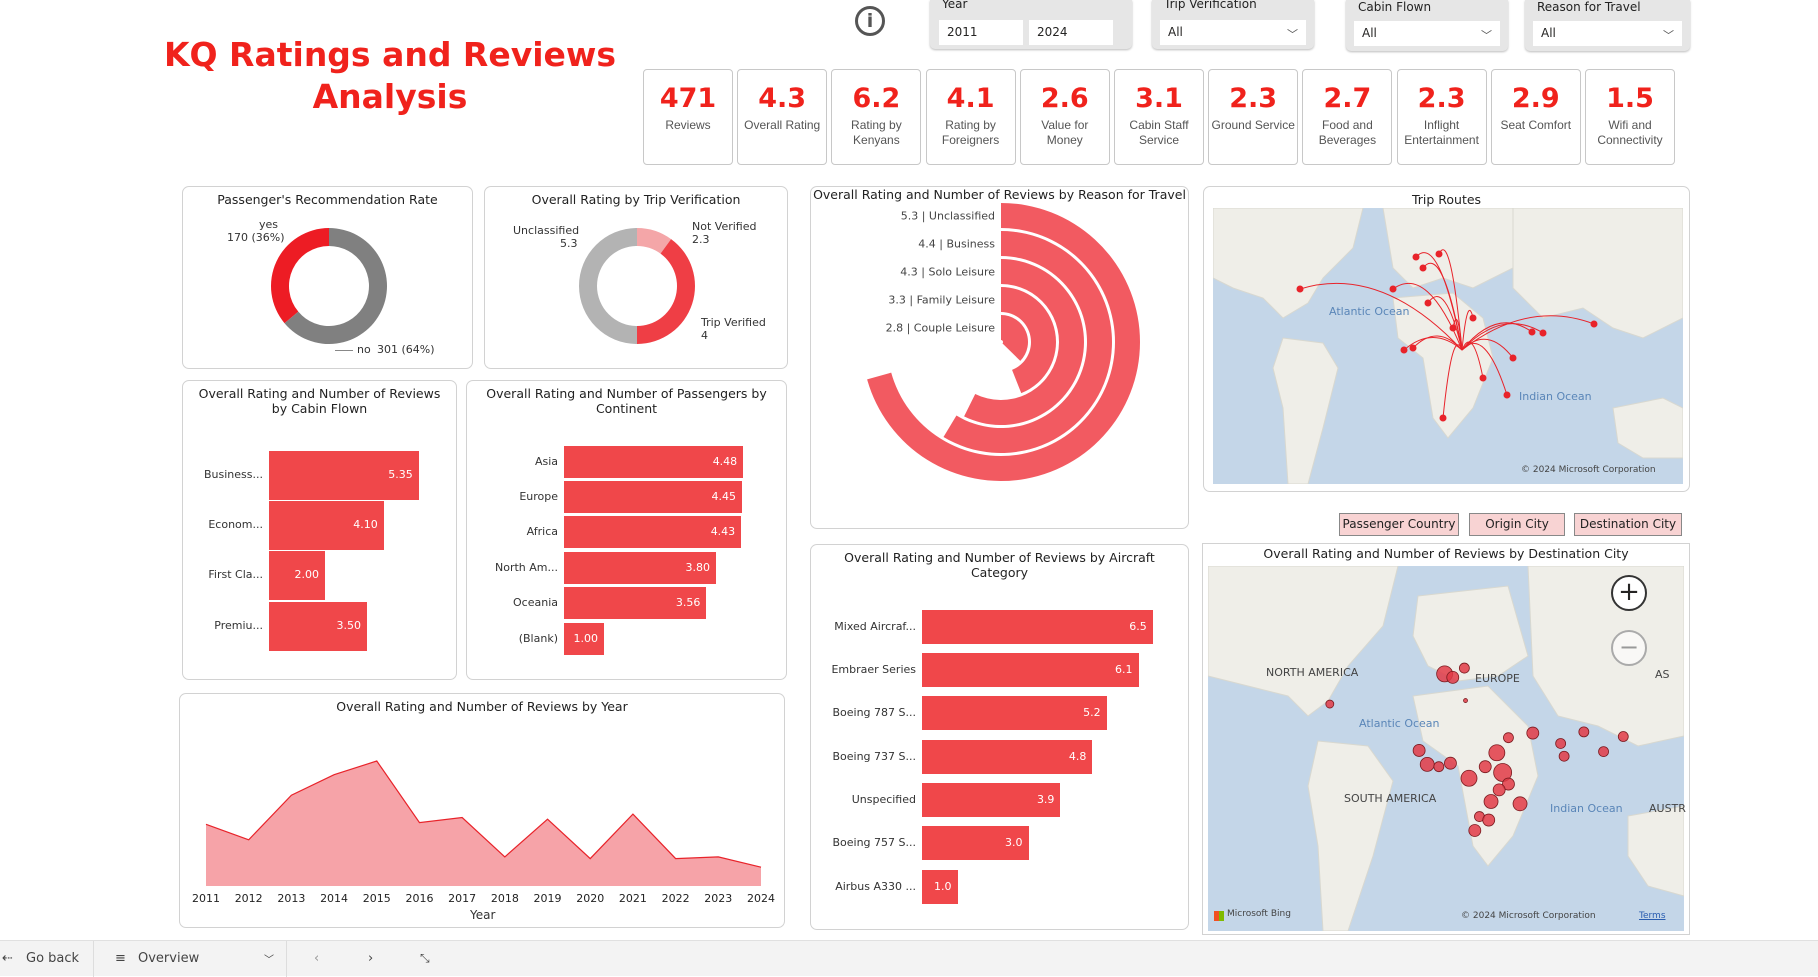  What do you see at coordinates (1588, 470) in the screenshot?
I see `map-copyright: © 2024 Microsoft Corporation` at bounding box center [1588, 470].